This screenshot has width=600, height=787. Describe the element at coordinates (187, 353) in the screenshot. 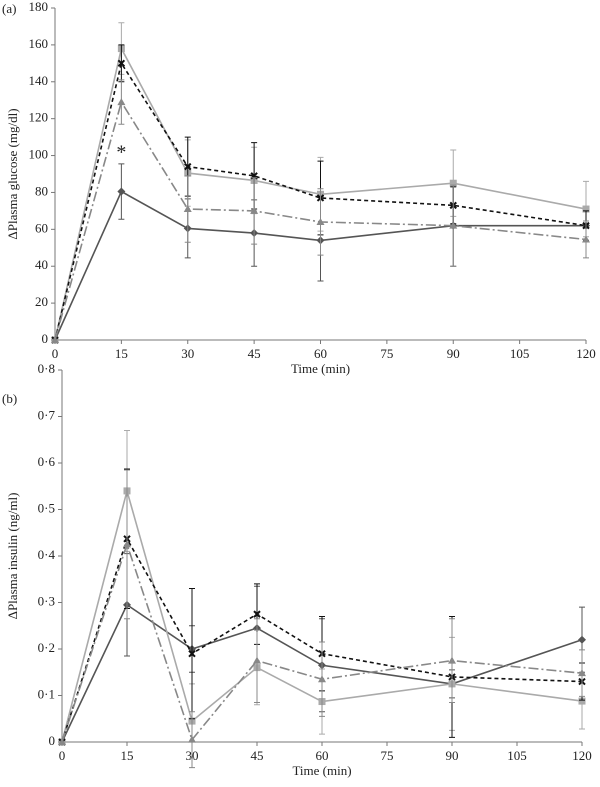

I see `x-tick-label: 30` at that location.